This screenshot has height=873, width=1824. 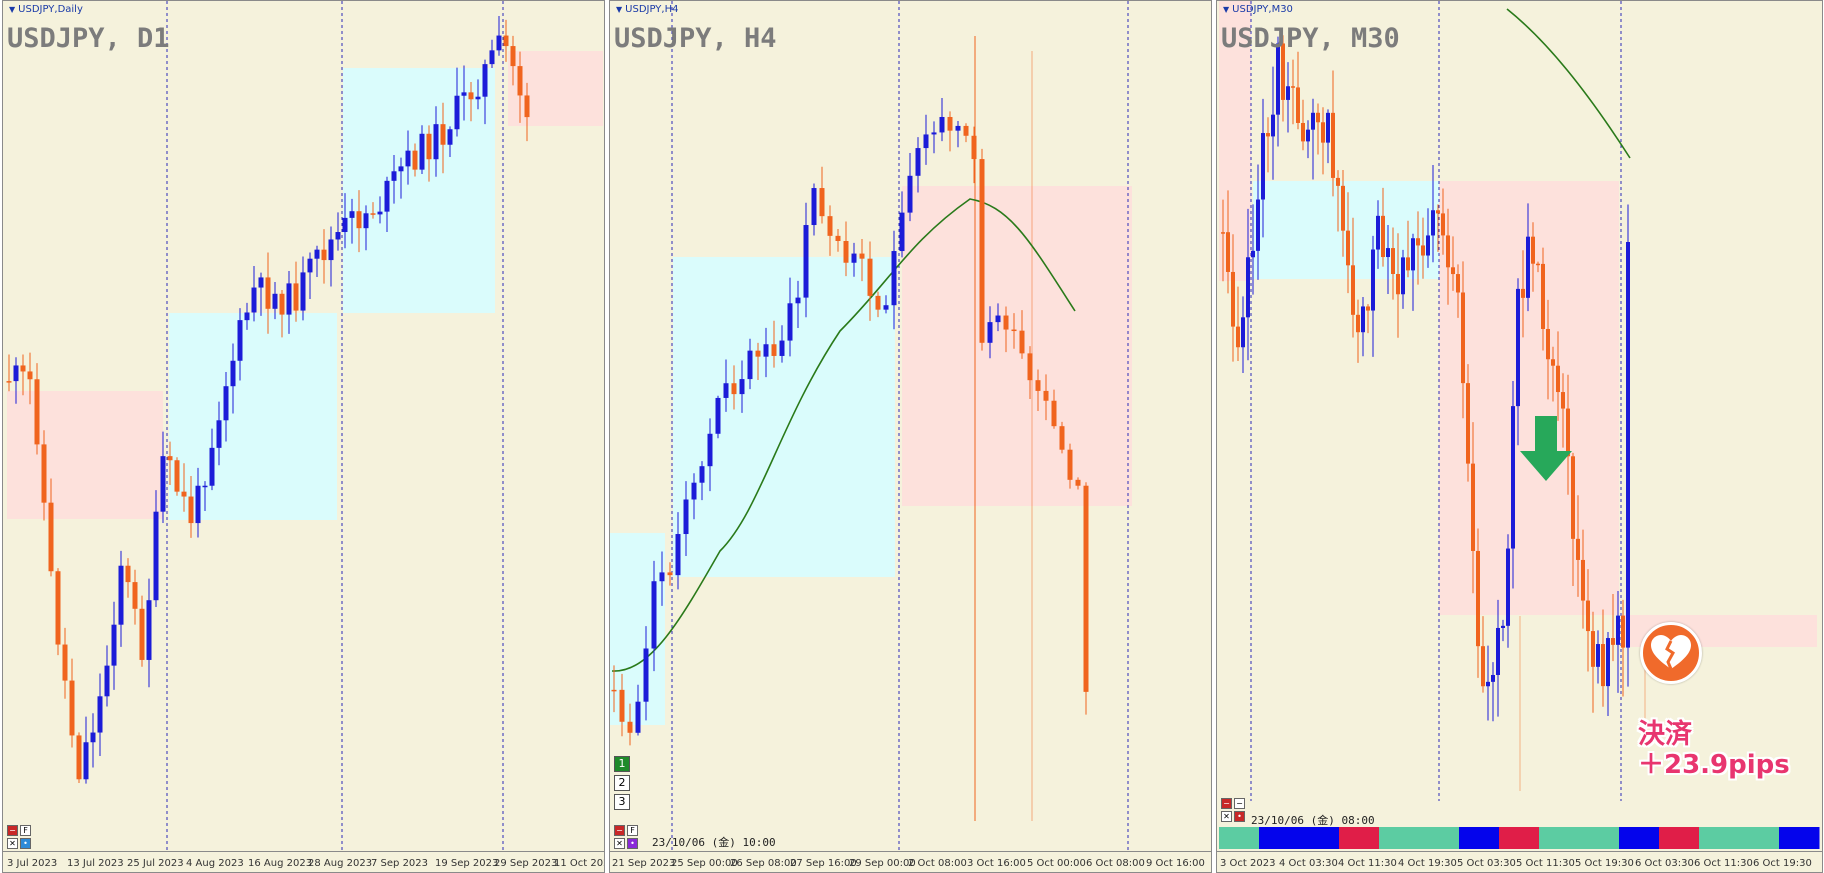 I want to click on d1-symbol-label: ▼ USDJPY,Daily, so click(x=46, y=9).